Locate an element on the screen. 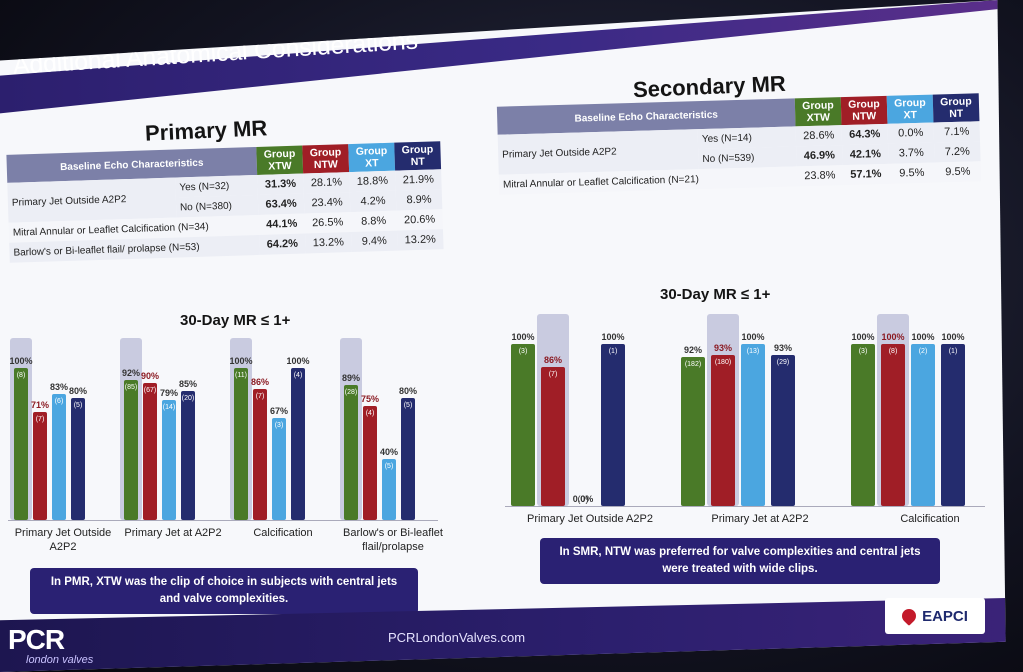  bar-n-label: (14) is located at coordinates (169, 407).